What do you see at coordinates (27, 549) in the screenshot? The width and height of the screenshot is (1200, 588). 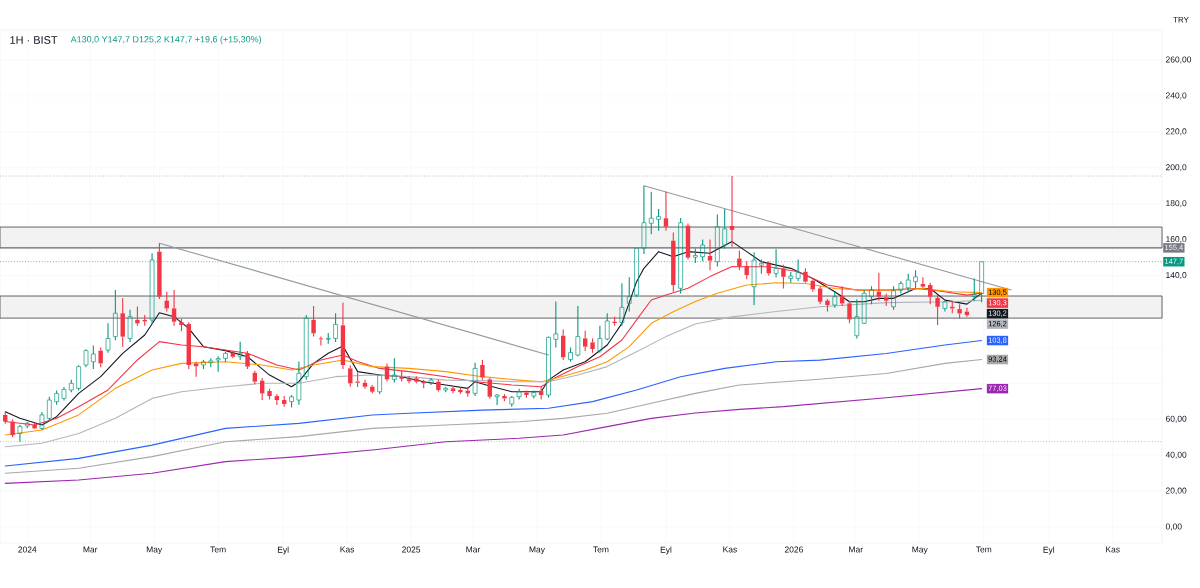 I see `x-tick-label: 2024` at bounding box center [27, 549].